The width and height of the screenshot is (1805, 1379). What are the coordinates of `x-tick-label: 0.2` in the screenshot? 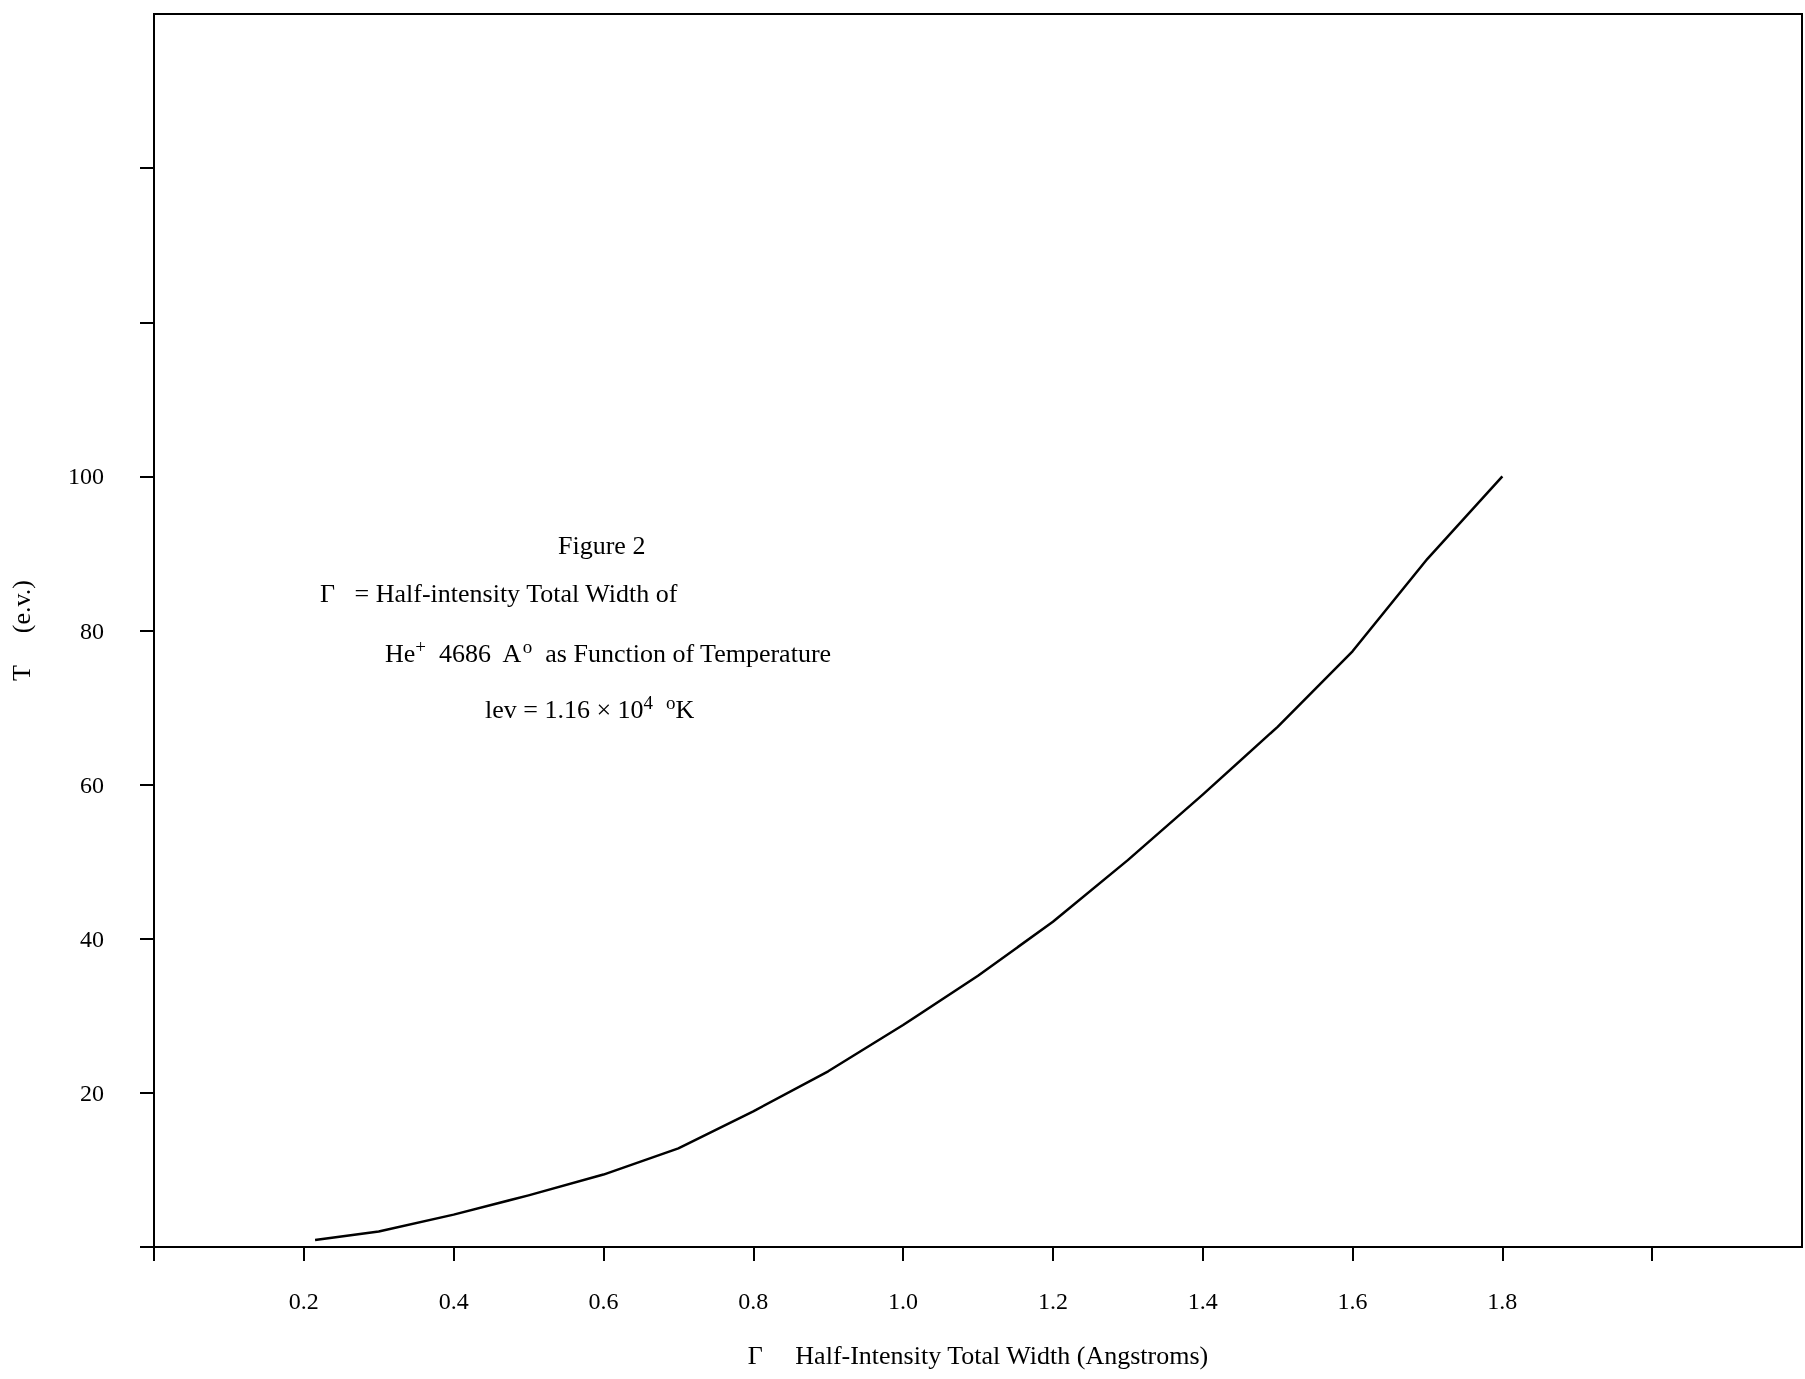 It's located at (303, 1301).